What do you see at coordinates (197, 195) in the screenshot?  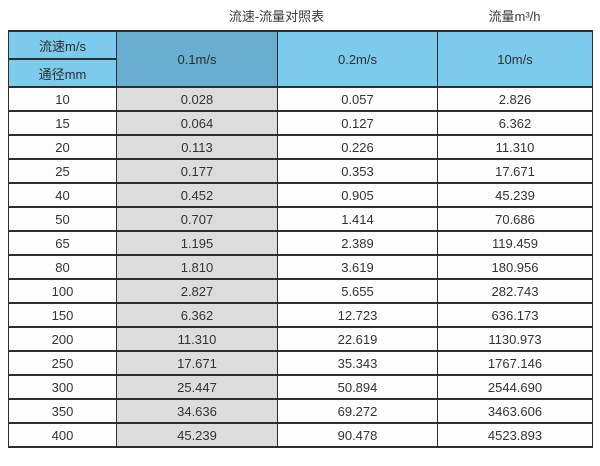 I see `flow-value-cell: 0.452` at bounding box center [197, 195].